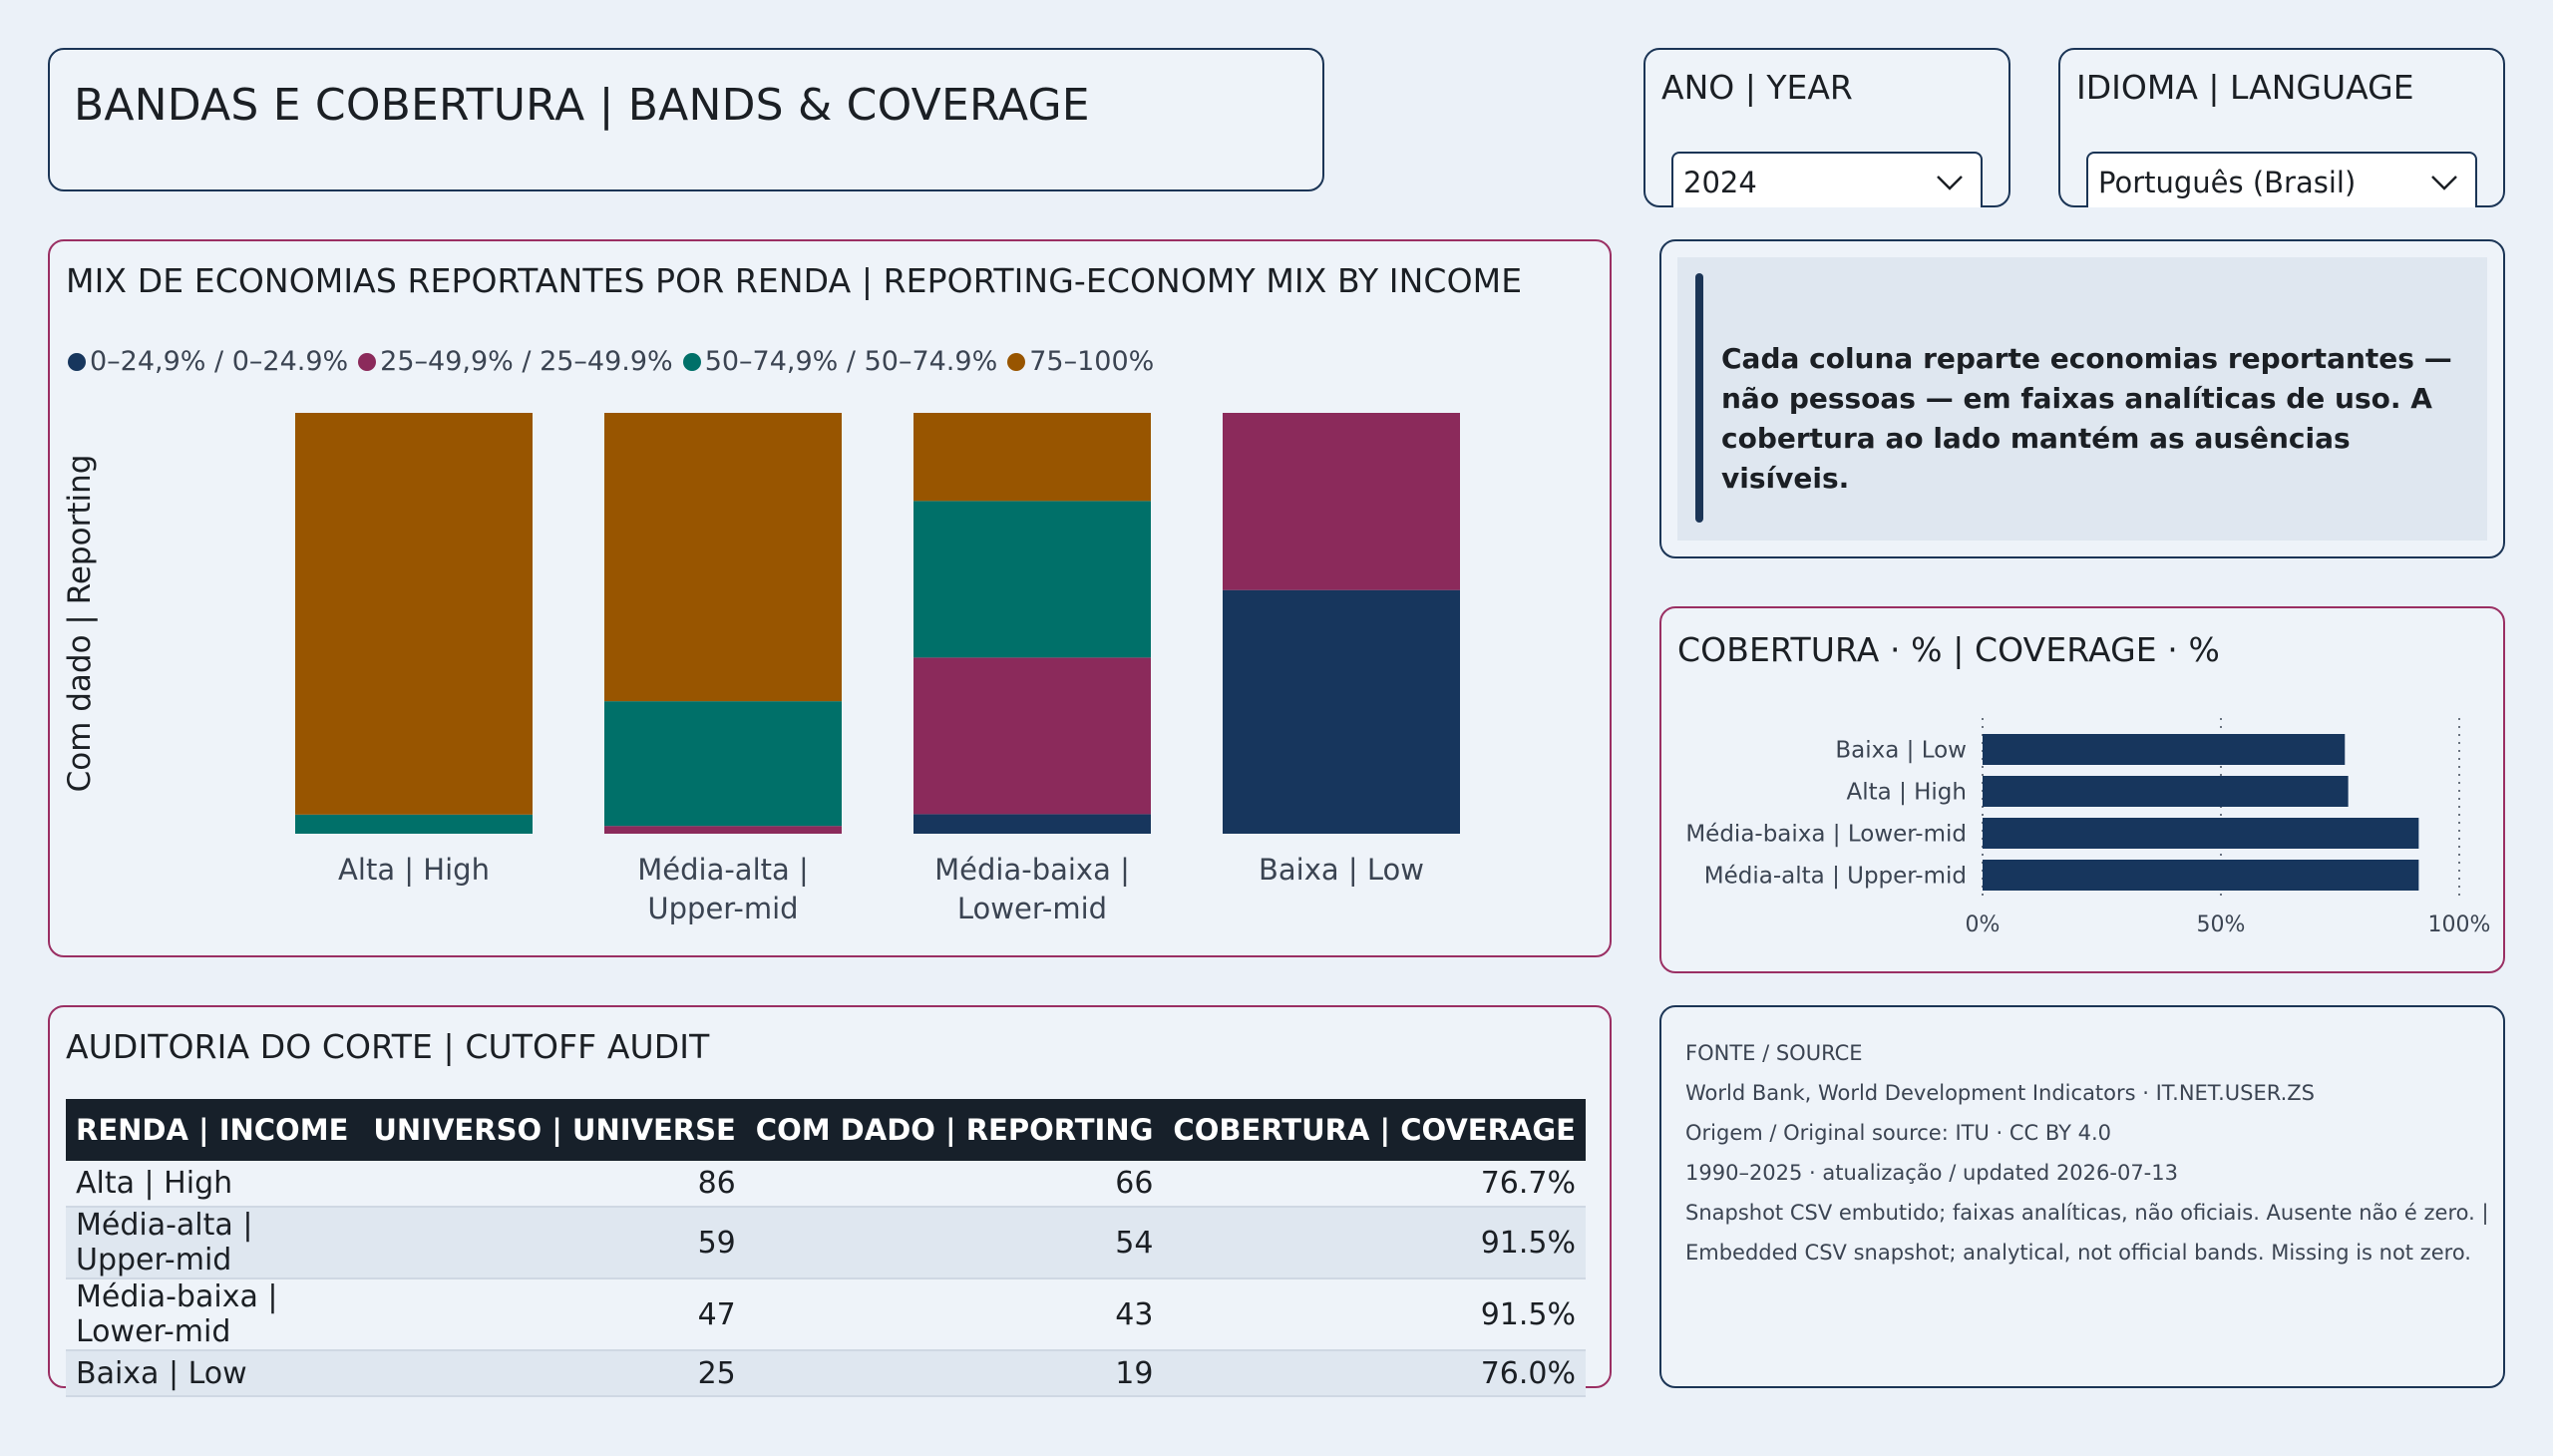 This screenshot has width=2553, height=1456. What do you see at coordinates (2221, 924) in the screenshot?
I see `x-tick-label: 50%` at bounding box center [2221, 924].